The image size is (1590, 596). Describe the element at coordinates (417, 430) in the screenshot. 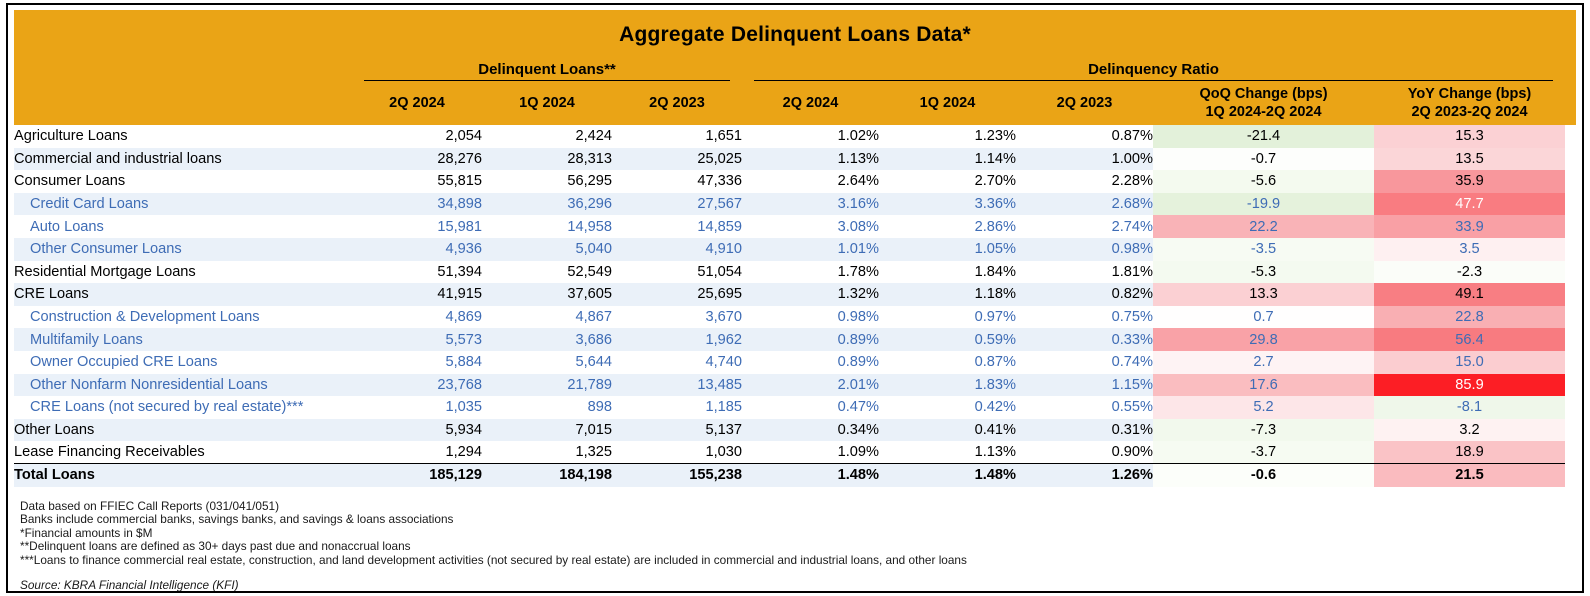

I see `cell-delinquent-loans: 5,934` at that location.